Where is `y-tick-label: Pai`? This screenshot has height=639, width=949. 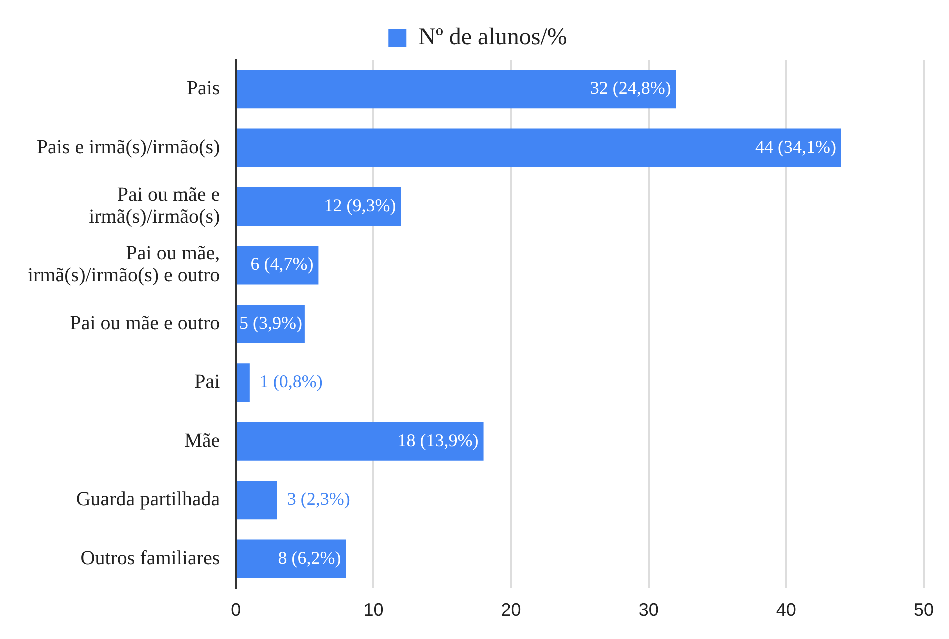
y-tick-label: Pai is located at coordinates (207, 382).